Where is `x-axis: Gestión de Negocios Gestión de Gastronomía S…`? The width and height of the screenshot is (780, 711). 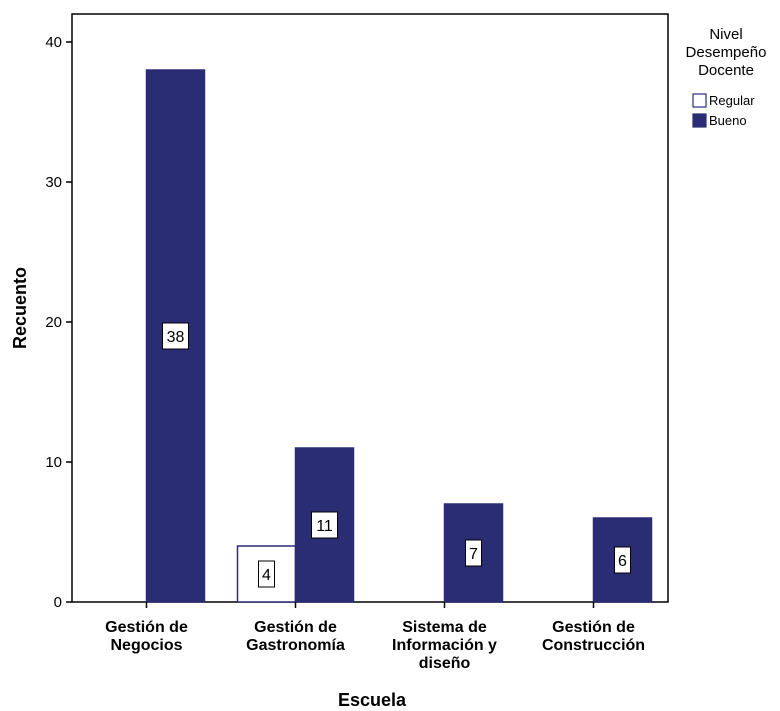
x-axis: Gestión de Negocios Gestión de Gastronomía S… is located at coordinates (375, 637).